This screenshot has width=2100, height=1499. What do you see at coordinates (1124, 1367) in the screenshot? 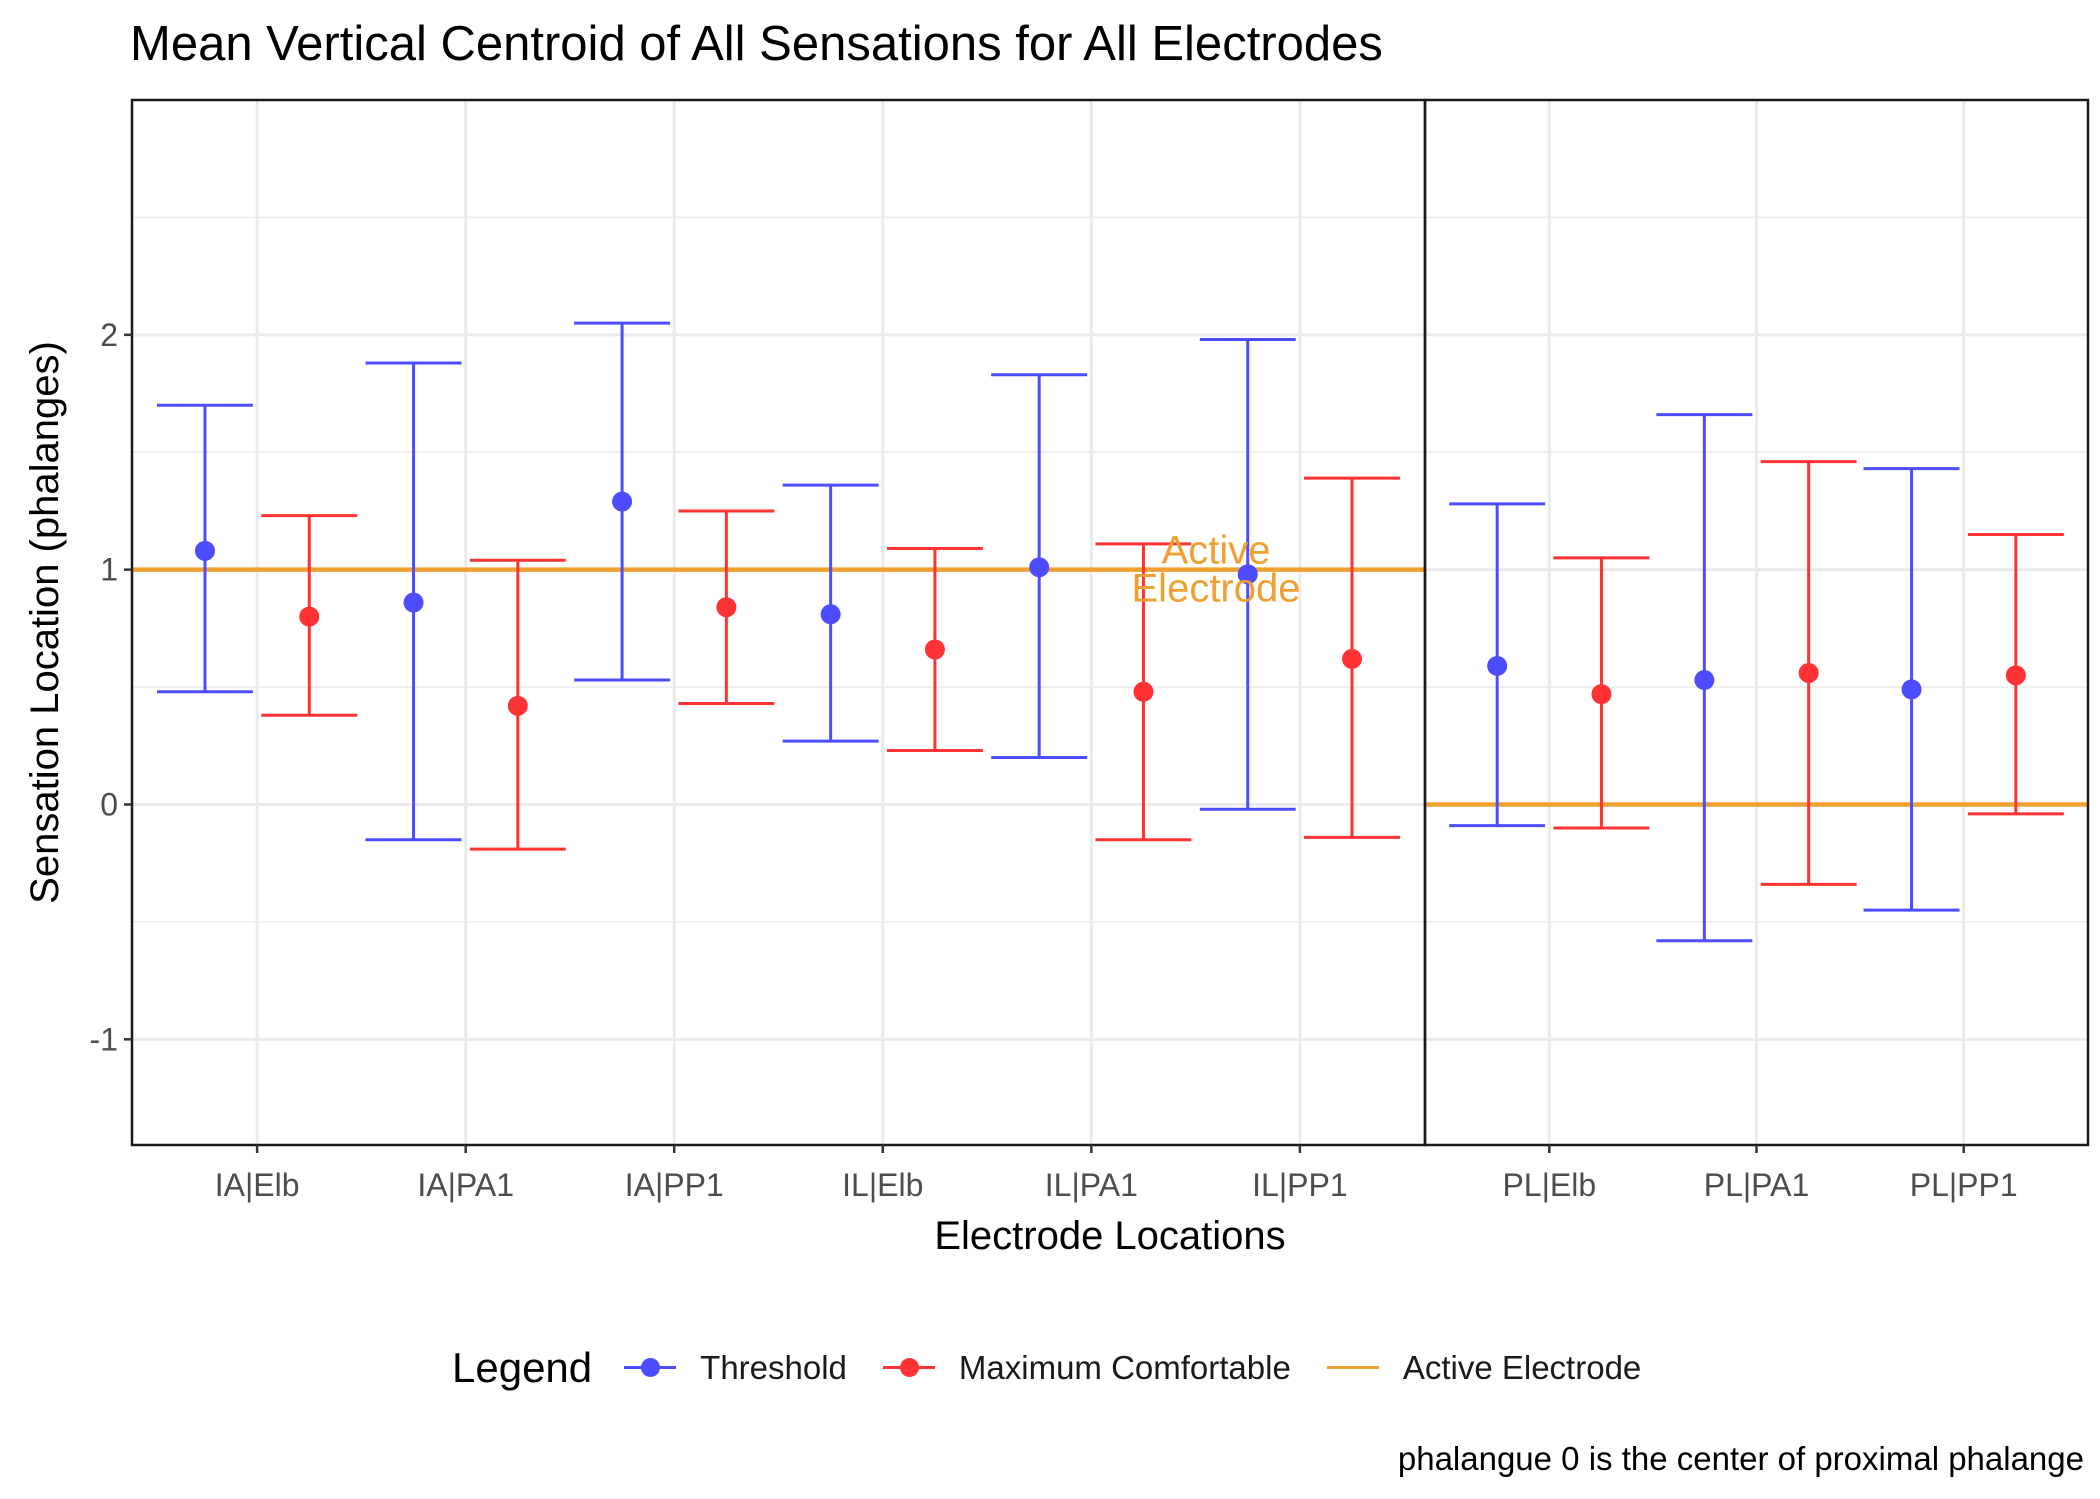
I see `legend-label-maximum-comfortable: Maximum Comfortable` at bounding box center [1124, 1367].